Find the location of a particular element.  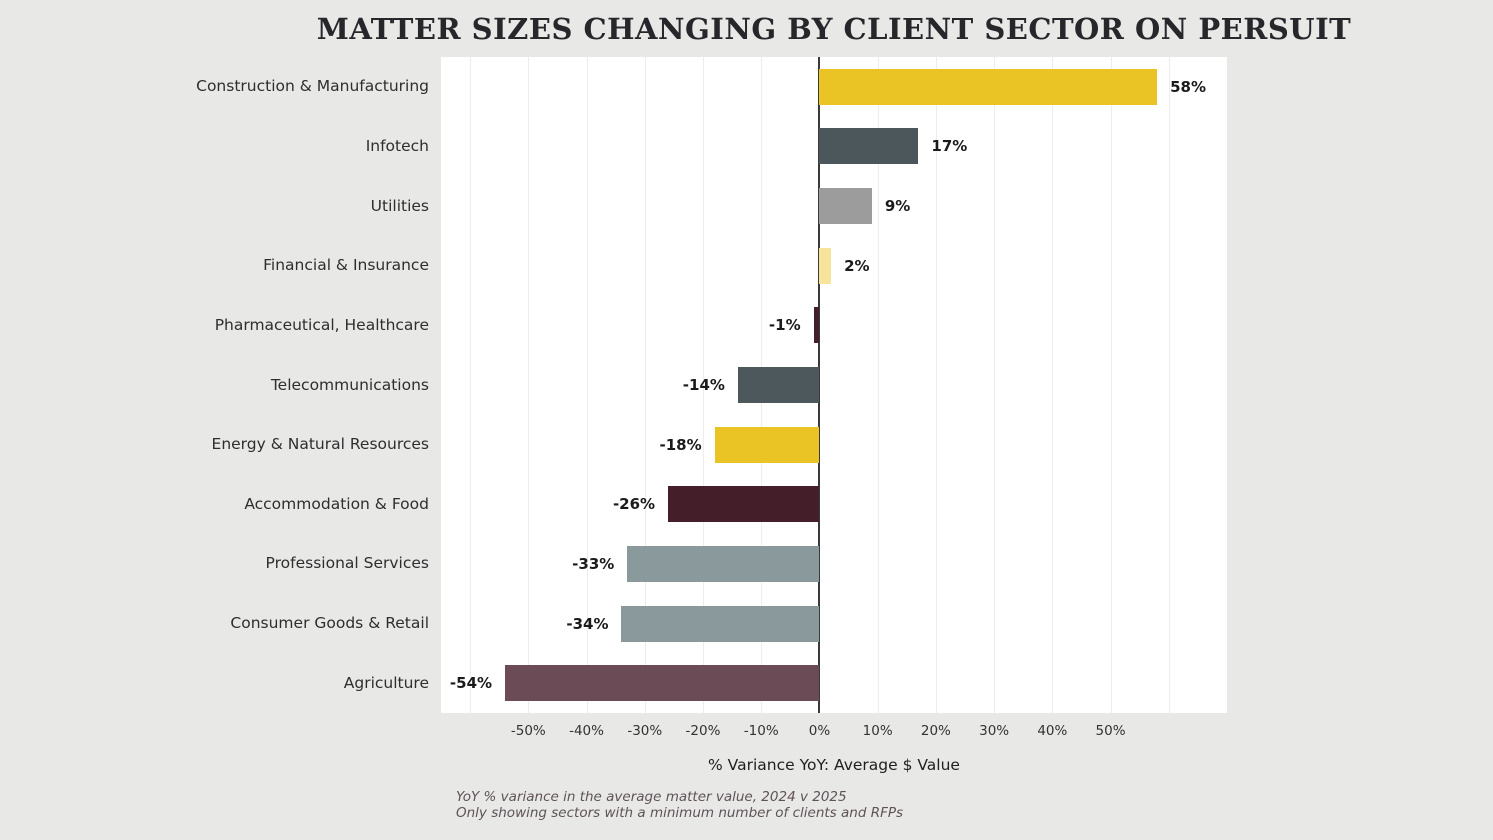

bar-track: 17% is located at coordinates (834, 147).